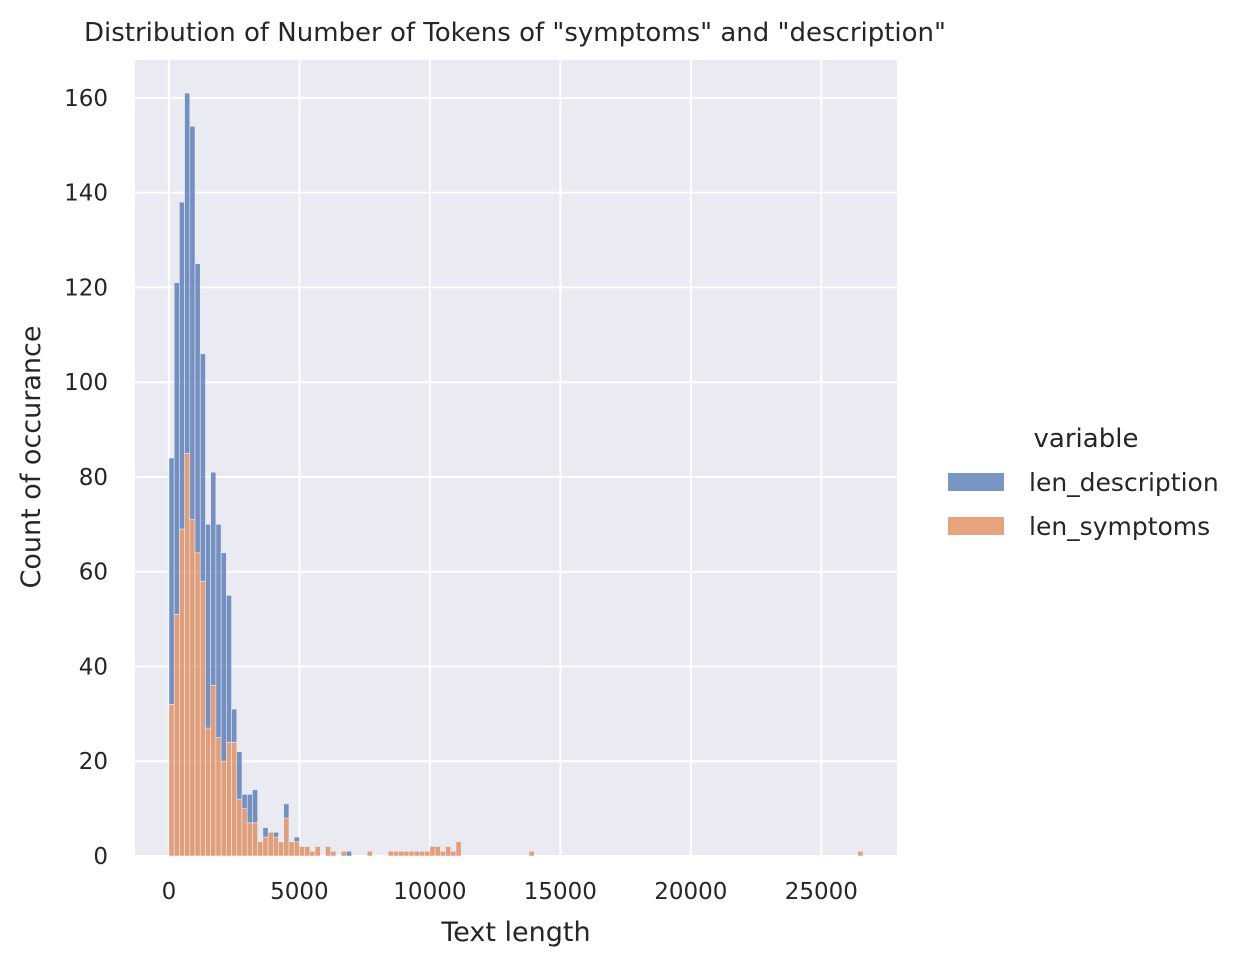  I want to click on y-tick-label: 0, so click(100, 857).